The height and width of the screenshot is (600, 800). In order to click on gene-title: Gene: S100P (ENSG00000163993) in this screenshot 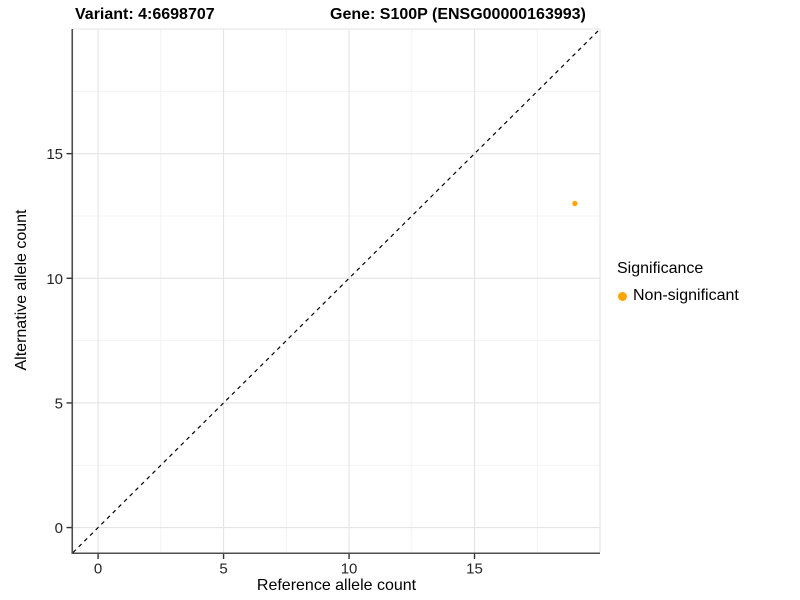, I will do `click(458, 14)`.